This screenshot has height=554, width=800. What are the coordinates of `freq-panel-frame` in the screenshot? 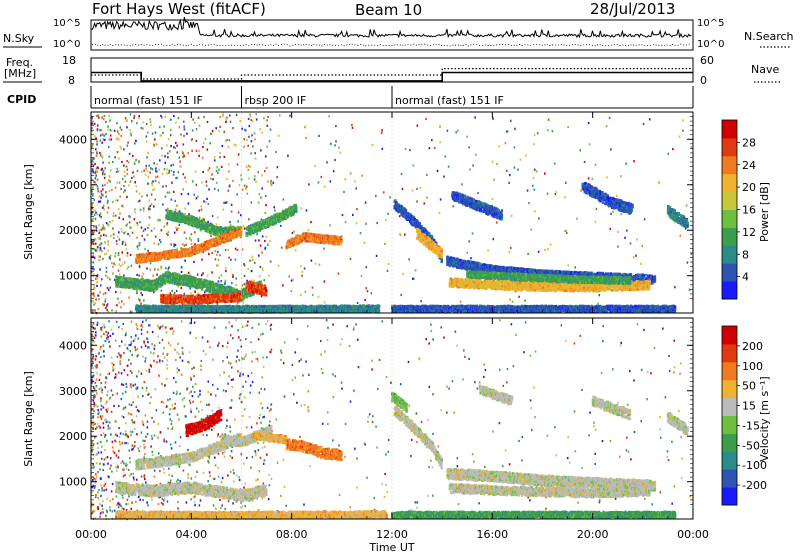 It's located at (392, 70).